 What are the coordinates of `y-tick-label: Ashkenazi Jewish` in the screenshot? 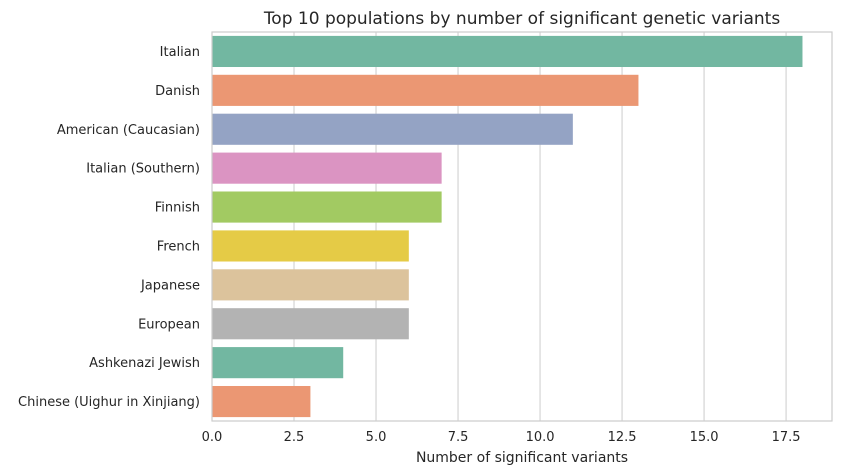 It's located at (144, 363).